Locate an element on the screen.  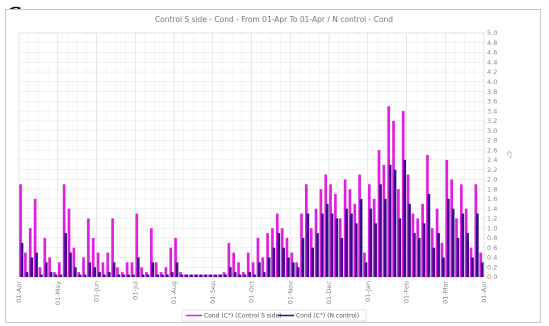
x-tick-label: 01-Oct is located at coordinates (252, 292).